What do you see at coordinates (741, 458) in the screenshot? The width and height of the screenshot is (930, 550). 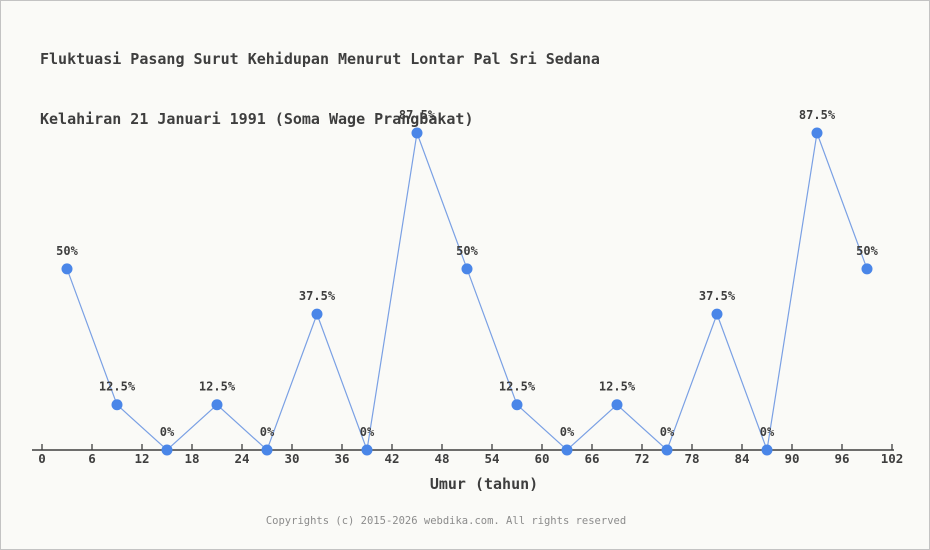 I see `axis-tick-label: 84` at bounding box center [741, 458].